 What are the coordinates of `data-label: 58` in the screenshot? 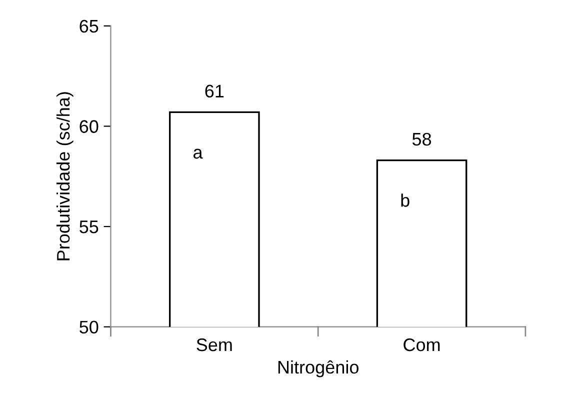 It's located at (422, 139).